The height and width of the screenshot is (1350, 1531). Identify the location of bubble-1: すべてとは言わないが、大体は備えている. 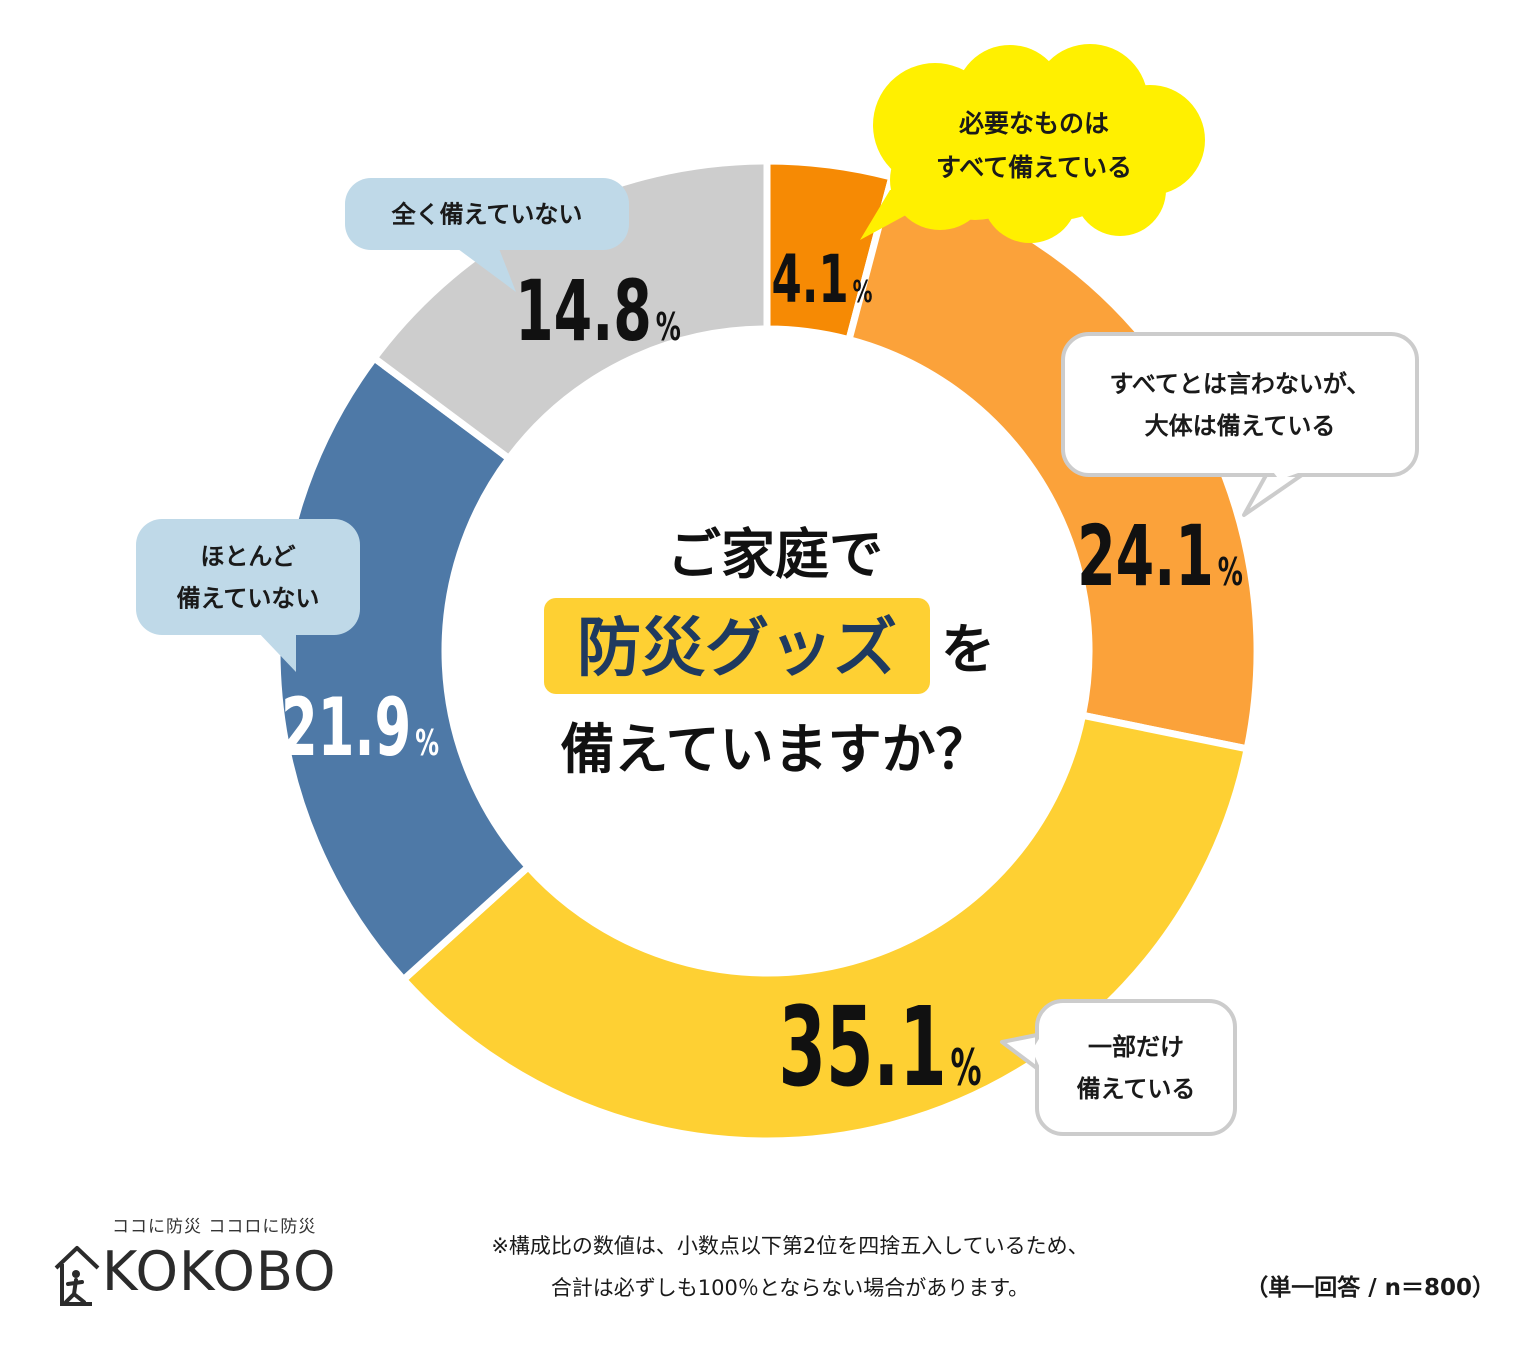
(1240, 424).